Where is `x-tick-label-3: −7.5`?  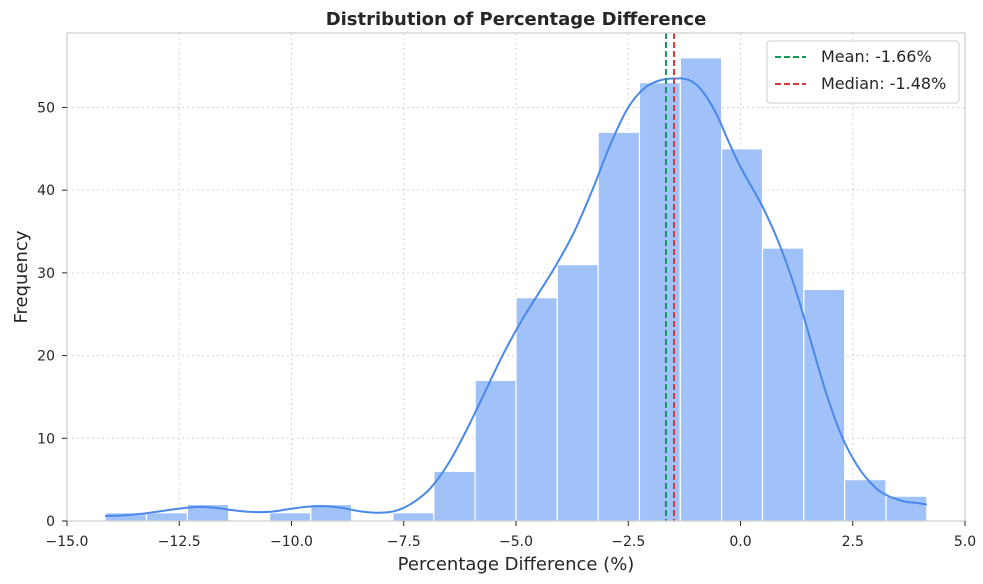
x-tick-label-3: −7.5 is located at coordinates (404, 542).